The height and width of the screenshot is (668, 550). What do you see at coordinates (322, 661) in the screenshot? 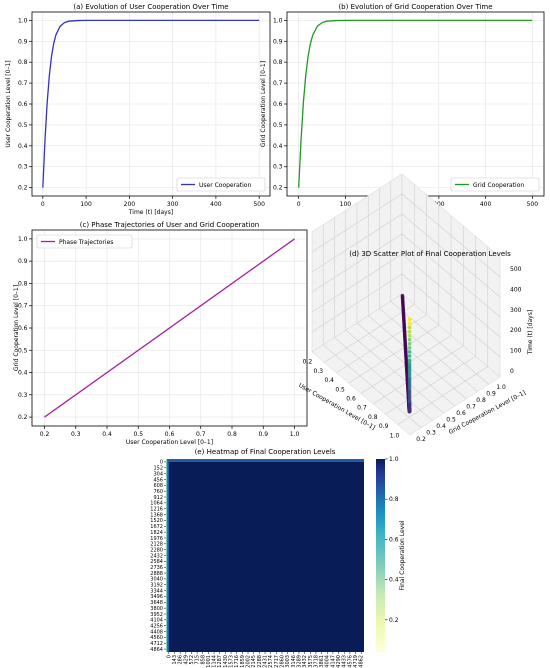
I see `col-tick-label: 3861` at bounding box center [322, 661].